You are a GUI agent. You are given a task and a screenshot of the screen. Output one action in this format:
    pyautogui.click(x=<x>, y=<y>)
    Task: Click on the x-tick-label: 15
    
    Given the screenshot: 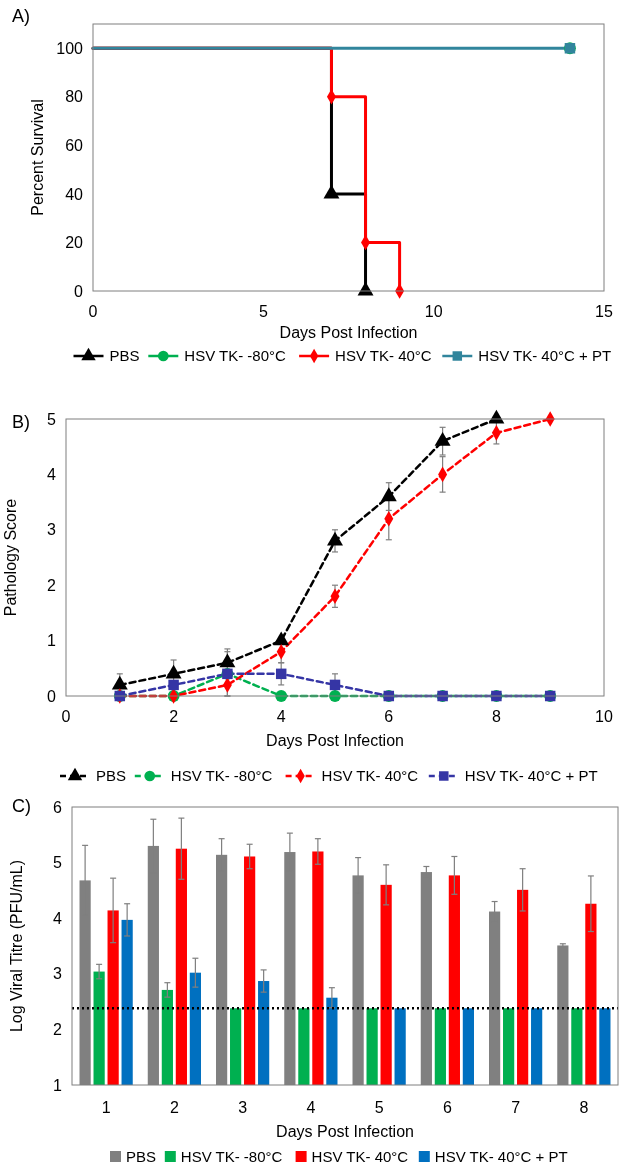 What is the action you would take?
    pyautogui.click(x=604, y=311)
    